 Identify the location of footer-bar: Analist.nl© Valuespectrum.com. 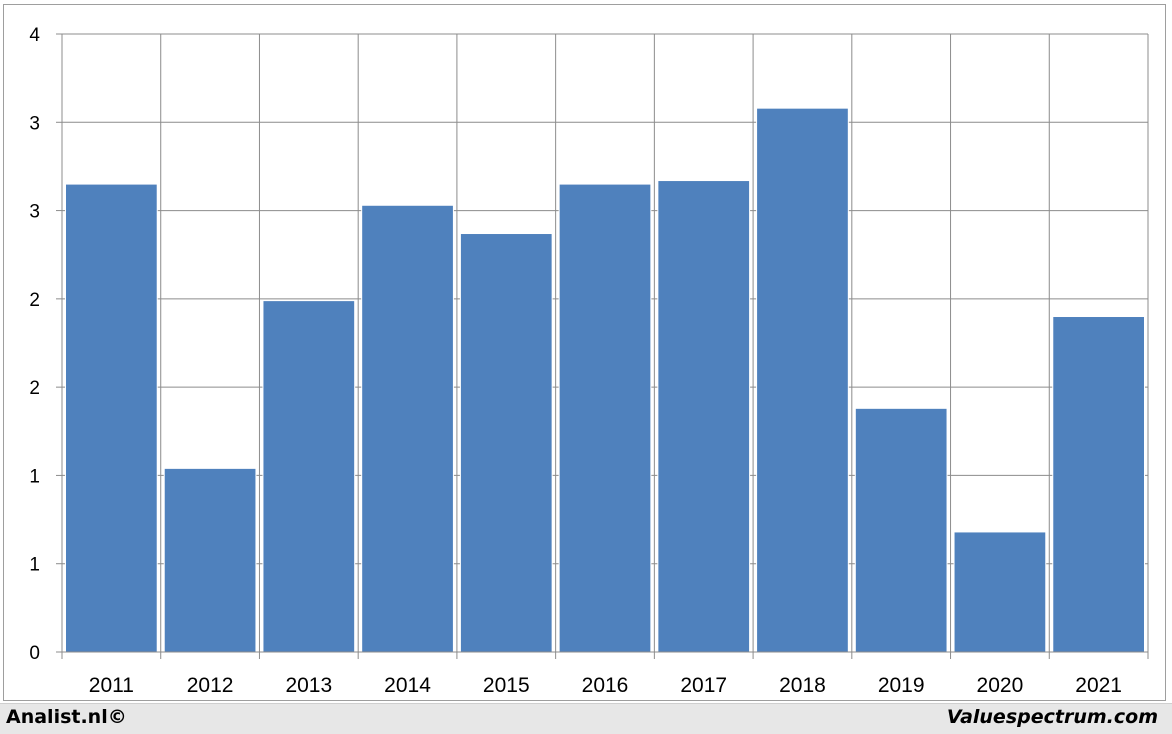
(586, 718).